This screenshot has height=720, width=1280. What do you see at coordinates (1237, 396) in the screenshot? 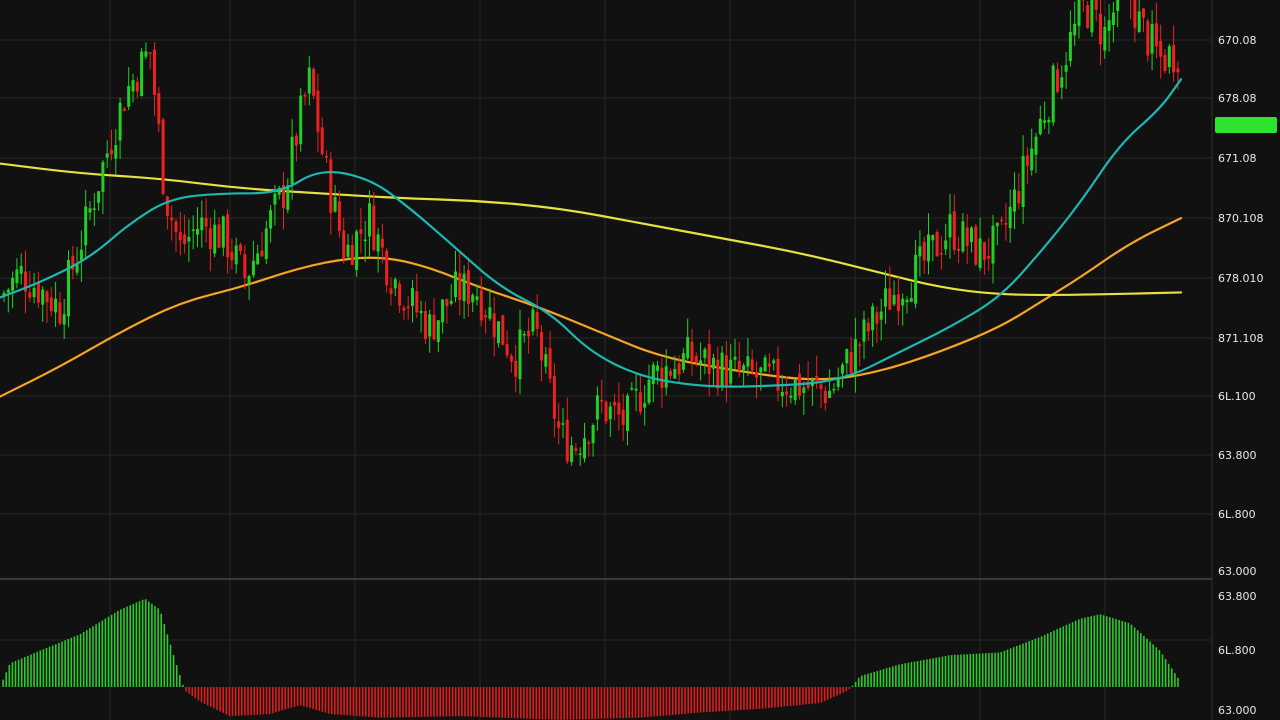
I see `price-axis-tick-label: 6L.100` at bounding box center [1237, 396].